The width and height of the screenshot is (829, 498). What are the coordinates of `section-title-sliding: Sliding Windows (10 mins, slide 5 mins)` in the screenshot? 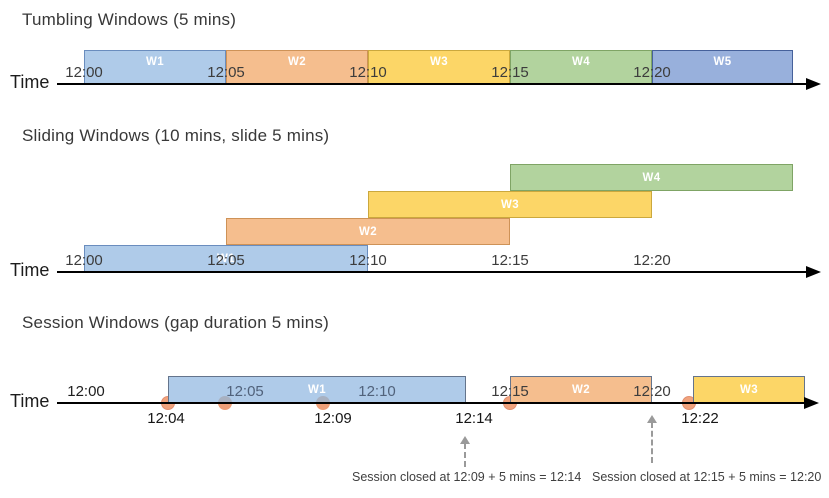 It's located at (176, 135).